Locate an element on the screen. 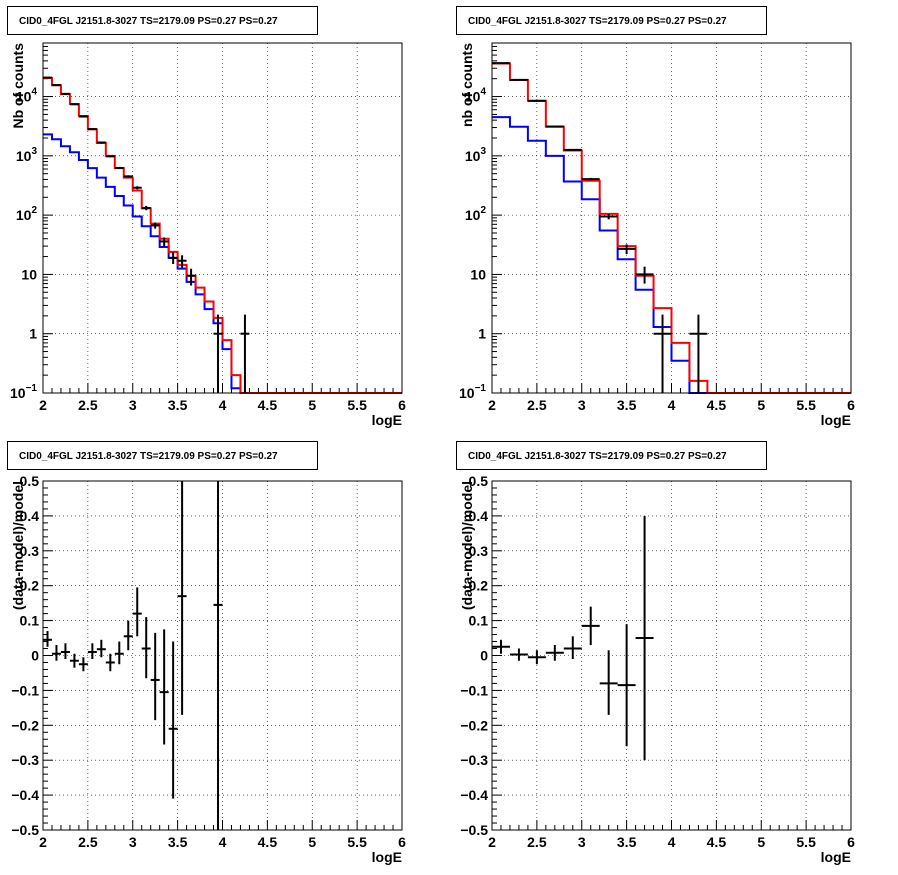 Image resolution: width=898 pixels, height=875 pixels. x-tick-label: 4.5 is located at coordinates (717, 842).